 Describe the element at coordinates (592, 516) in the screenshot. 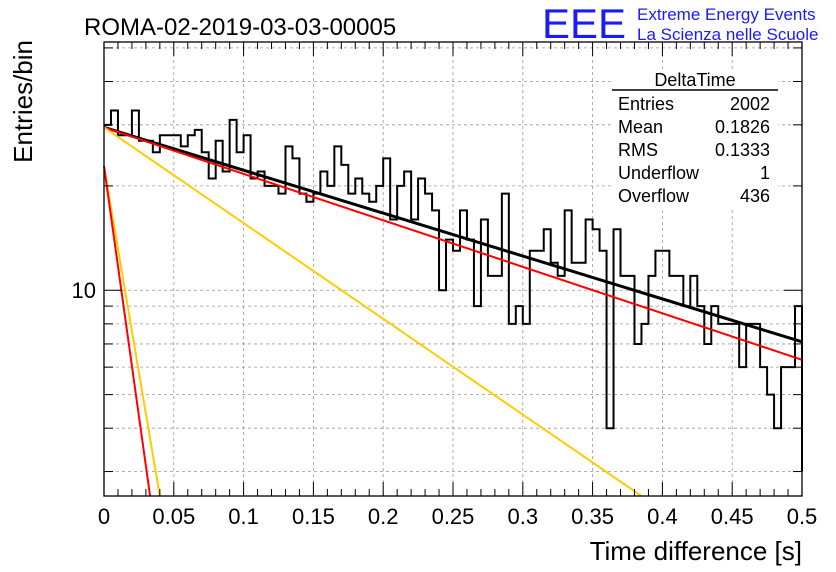

I see `x-tick-label: 0.35` at that location.